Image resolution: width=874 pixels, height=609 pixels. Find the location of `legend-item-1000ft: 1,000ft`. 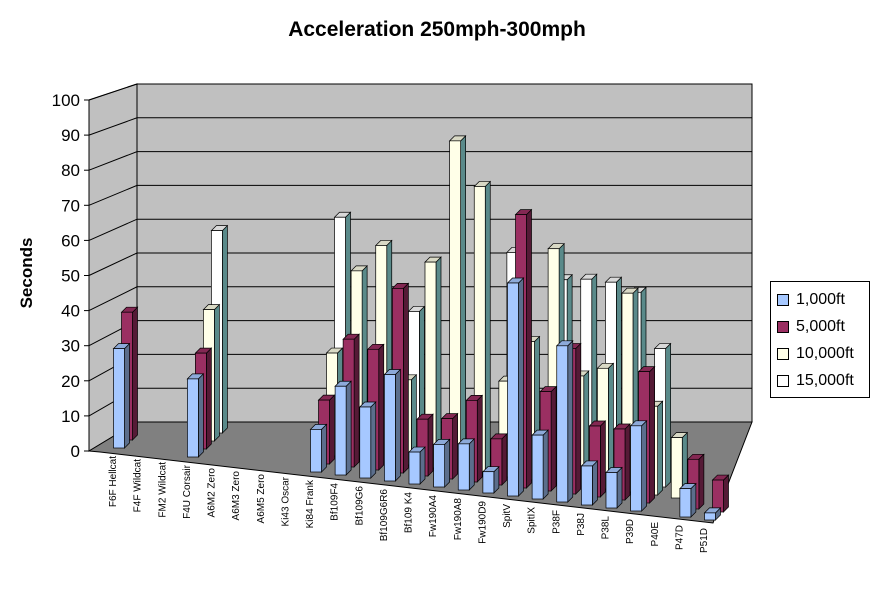

legend-item-1000ft: 1,000ft is located at coordinates (811, 300).